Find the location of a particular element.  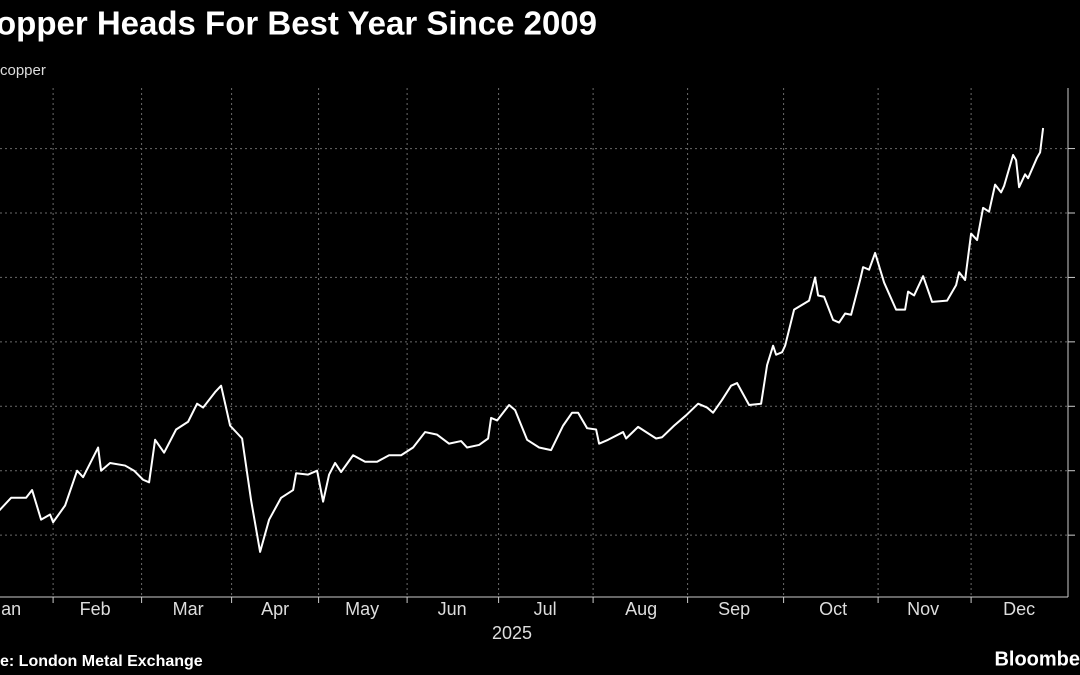

x-tick-label: Nov is located at coordinates (923, 609).